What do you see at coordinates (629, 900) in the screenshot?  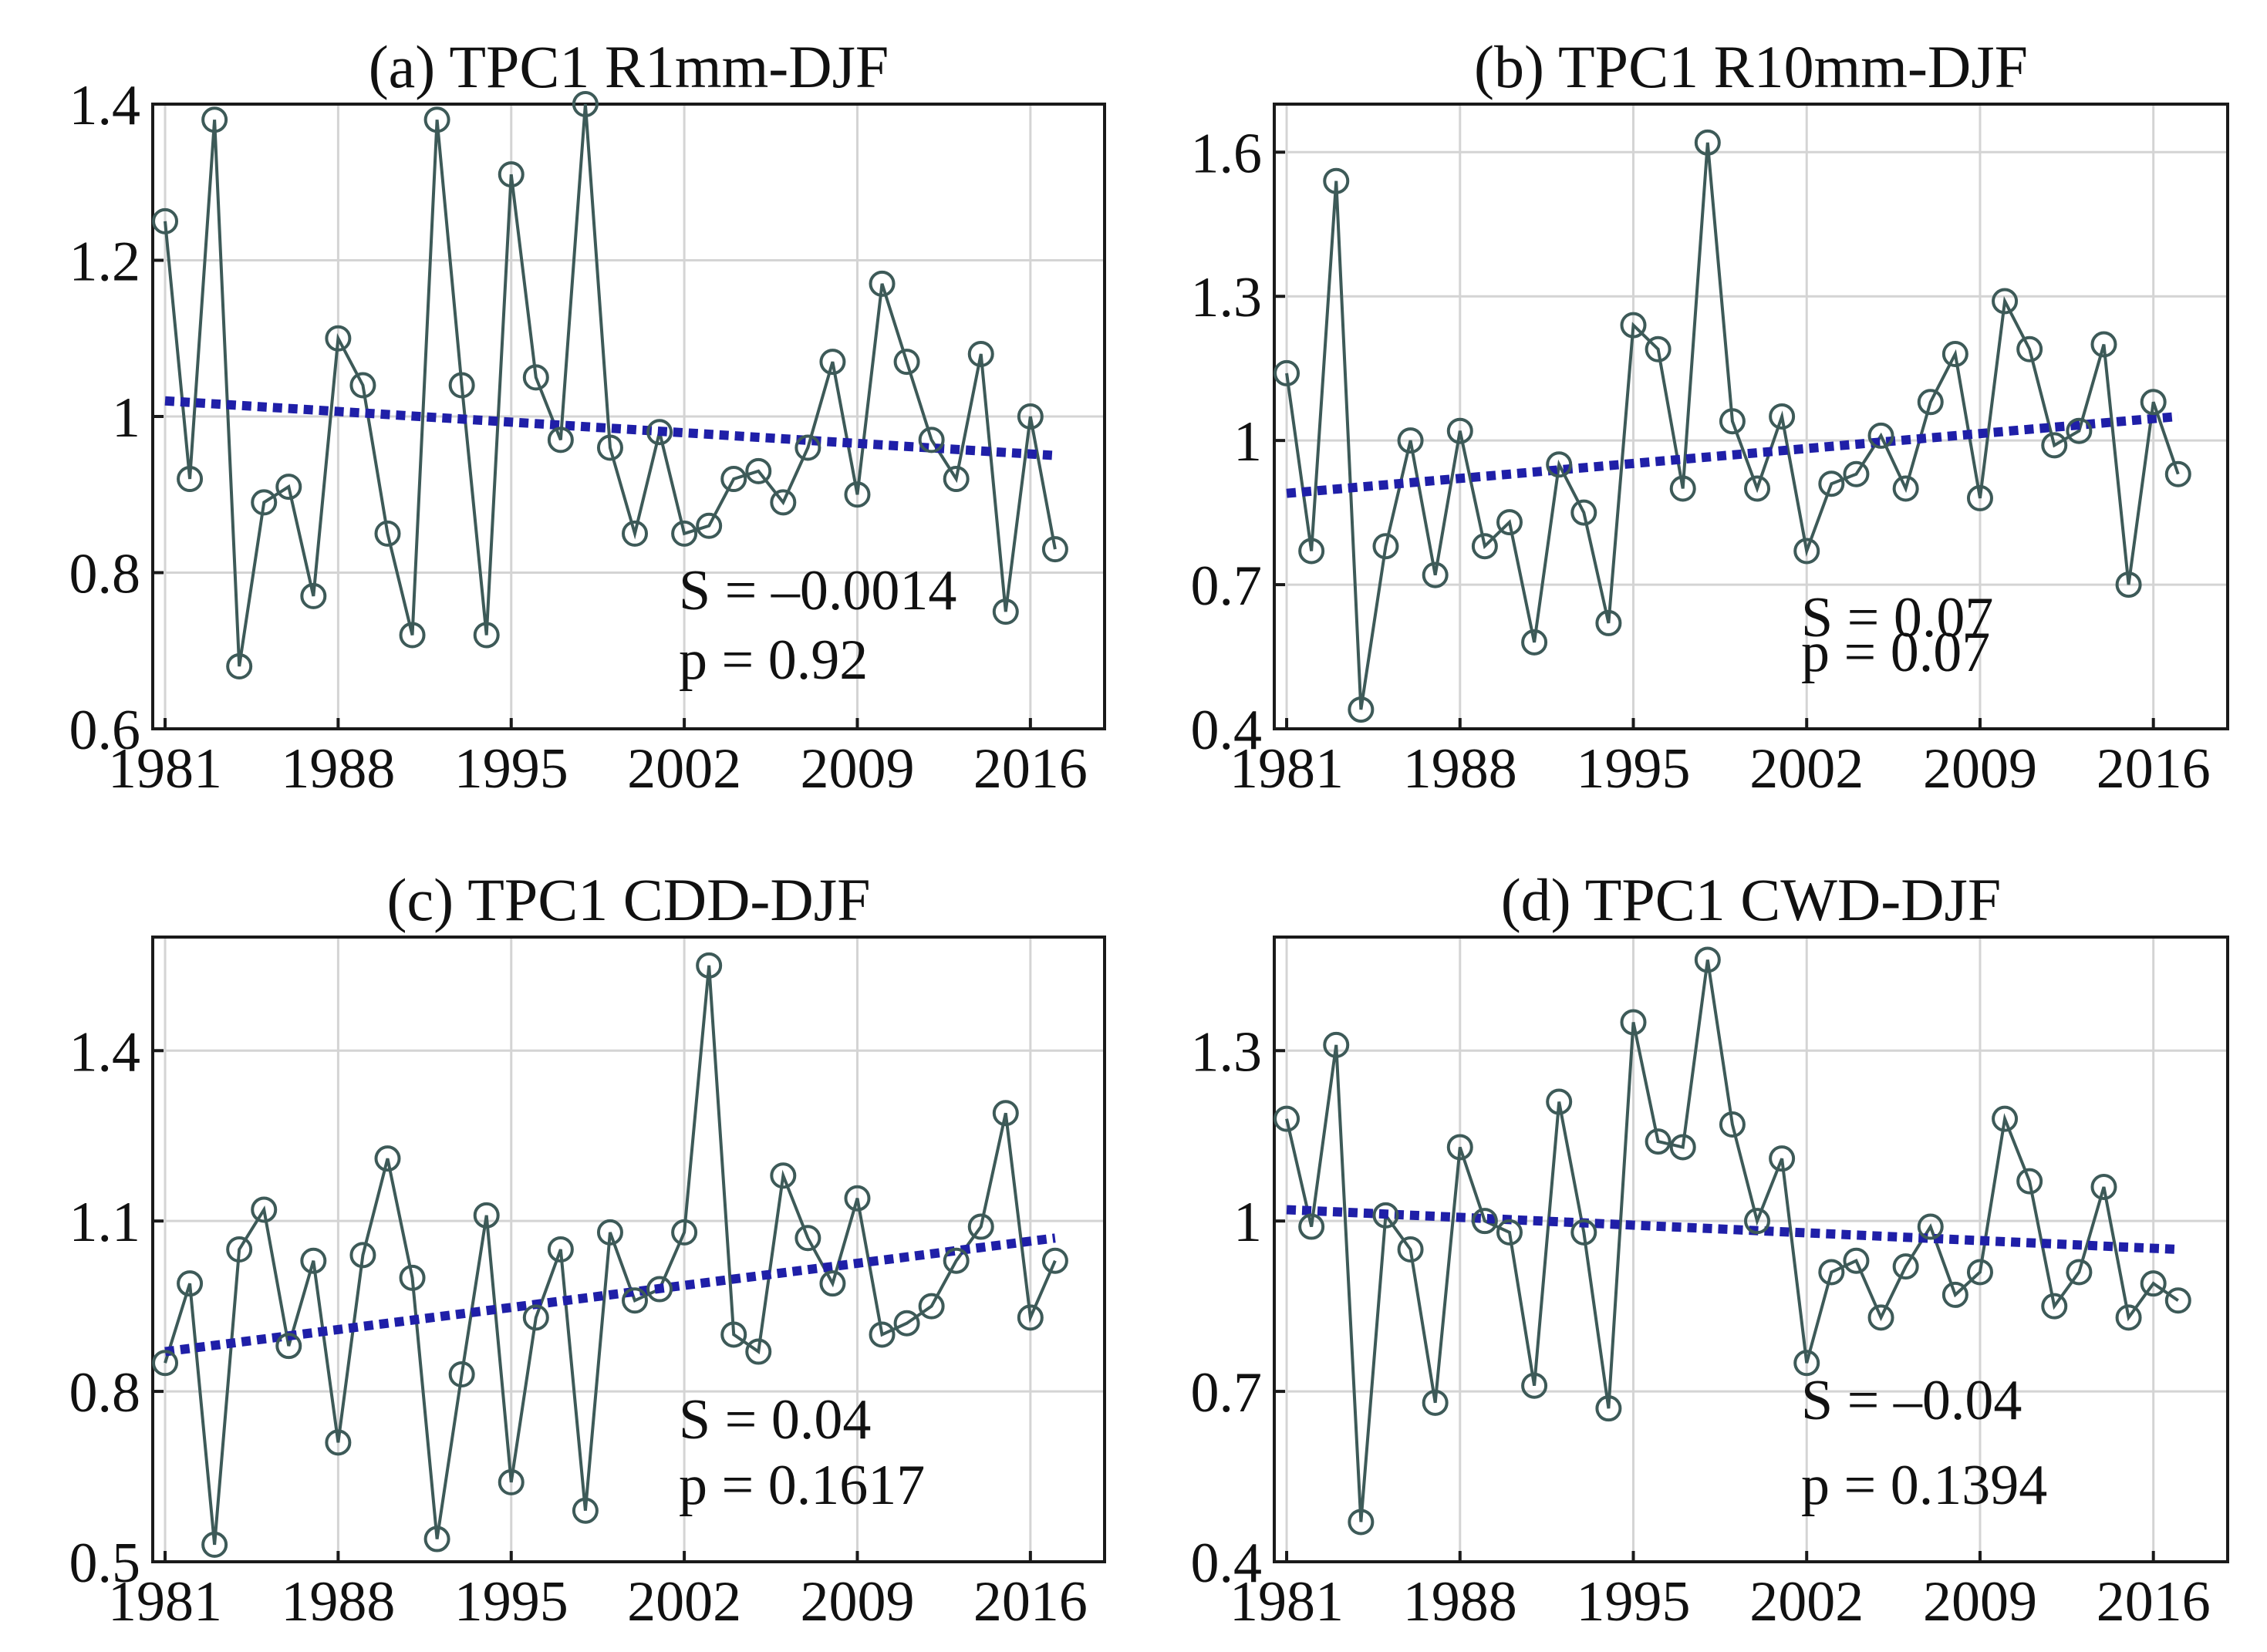 I see `panel-title: (c) TPC1 CDD-DJF` at bounding box center [629, 900].